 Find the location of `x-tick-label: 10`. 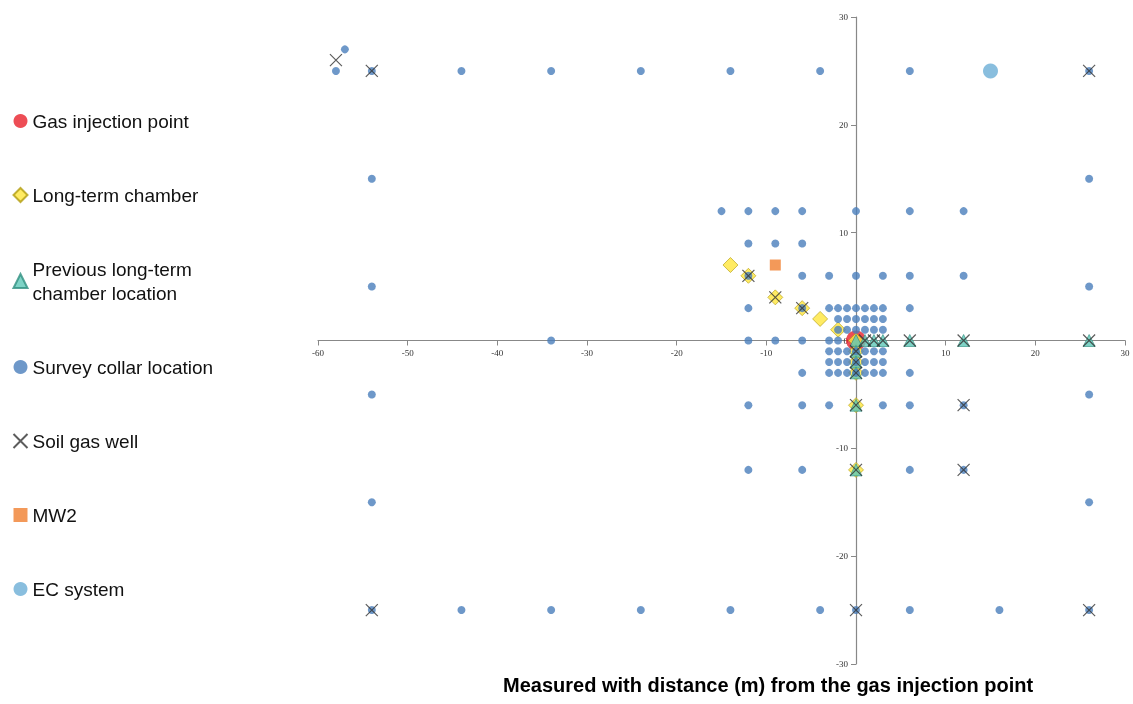

x-tick-label: 10 is located at coordinates (946, 353).